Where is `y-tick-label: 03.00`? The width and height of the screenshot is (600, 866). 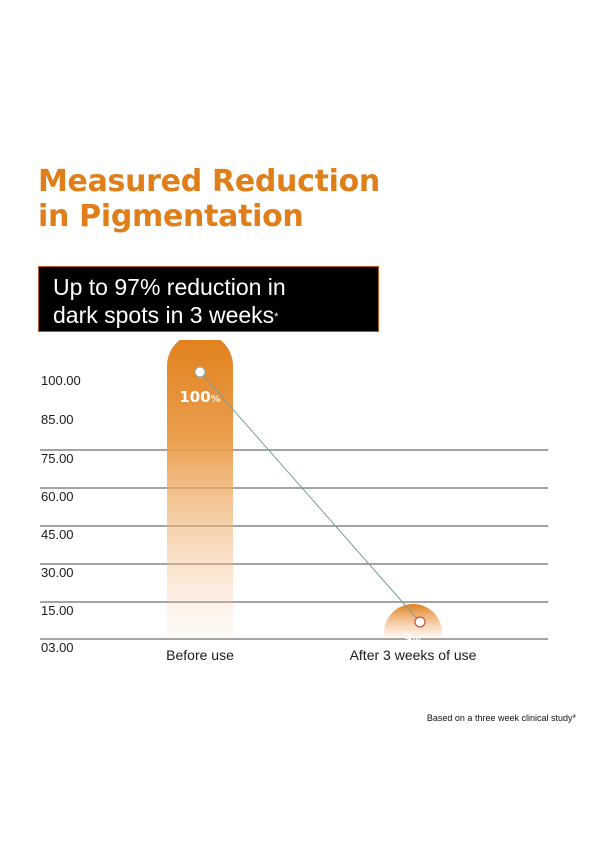
y-tick-label: 03.00 is located at coordinates (57, 647).